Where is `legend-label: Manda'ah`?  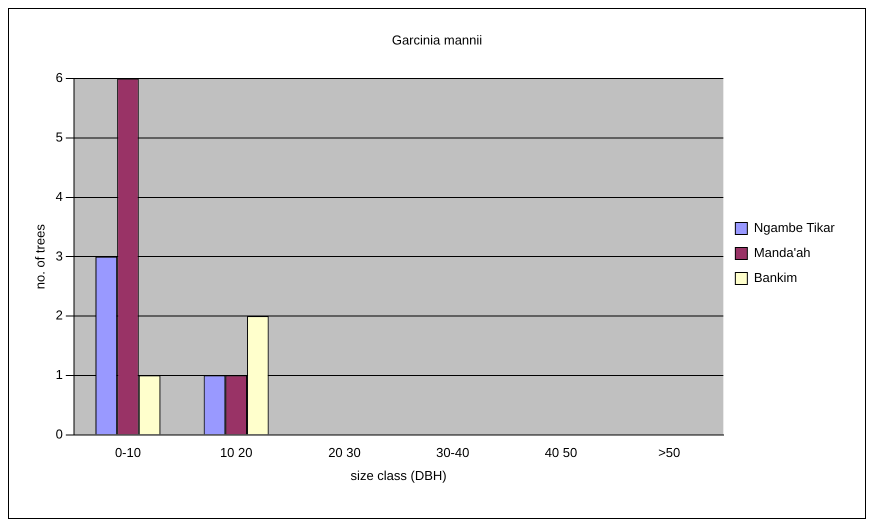
legend-label: Manda'ah is located at coordinates (782, 252).